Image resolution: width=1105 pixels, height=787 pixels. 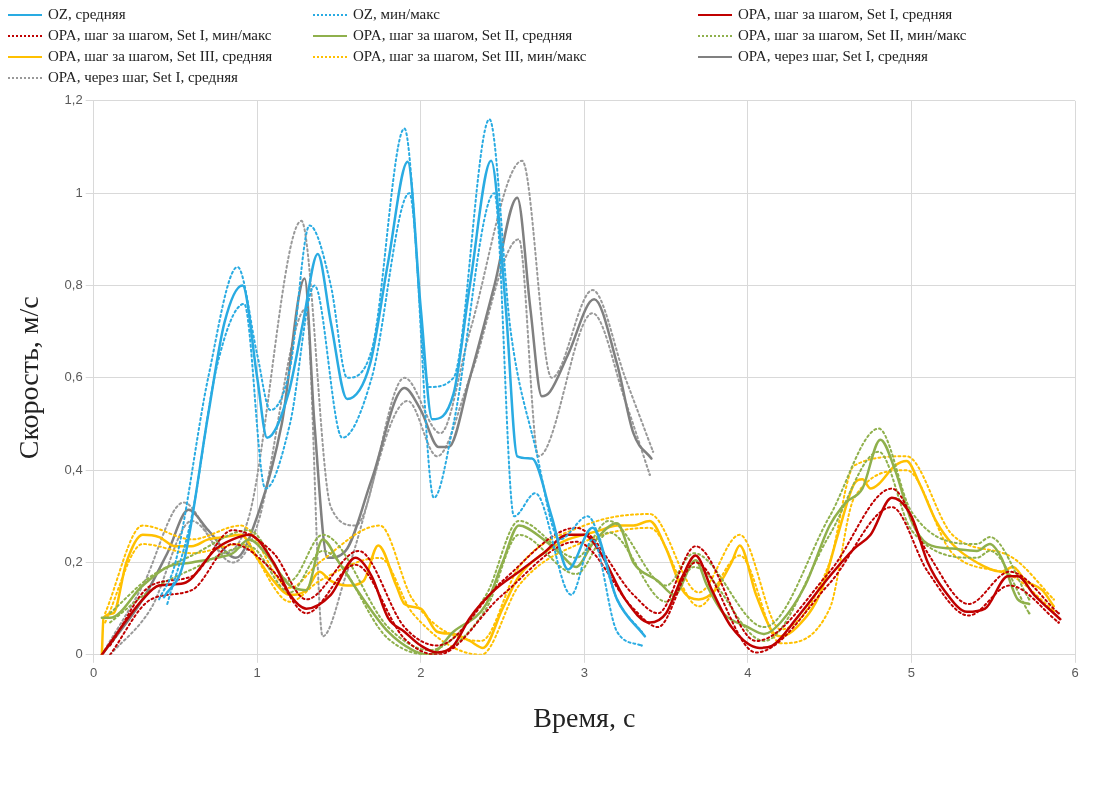 What do you see at coordinates (748, 673) in the screenshot?
I see `x-tick-label: 4` at bounding box center [748, 673].